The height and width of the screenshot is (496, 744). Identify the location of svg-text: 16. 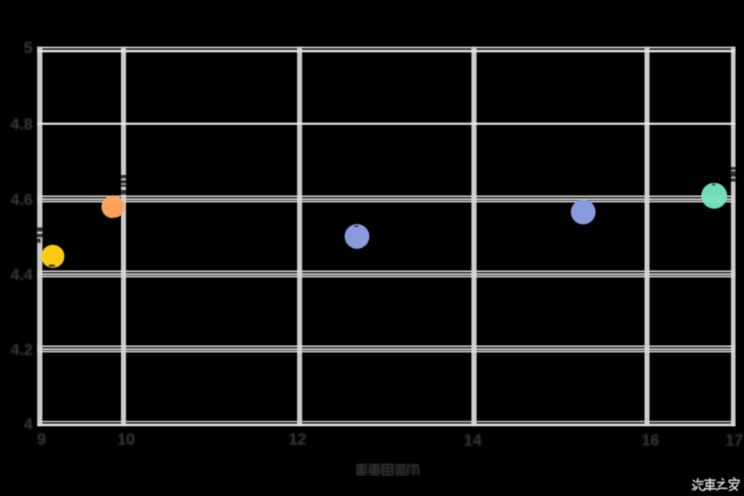
(651, 441).